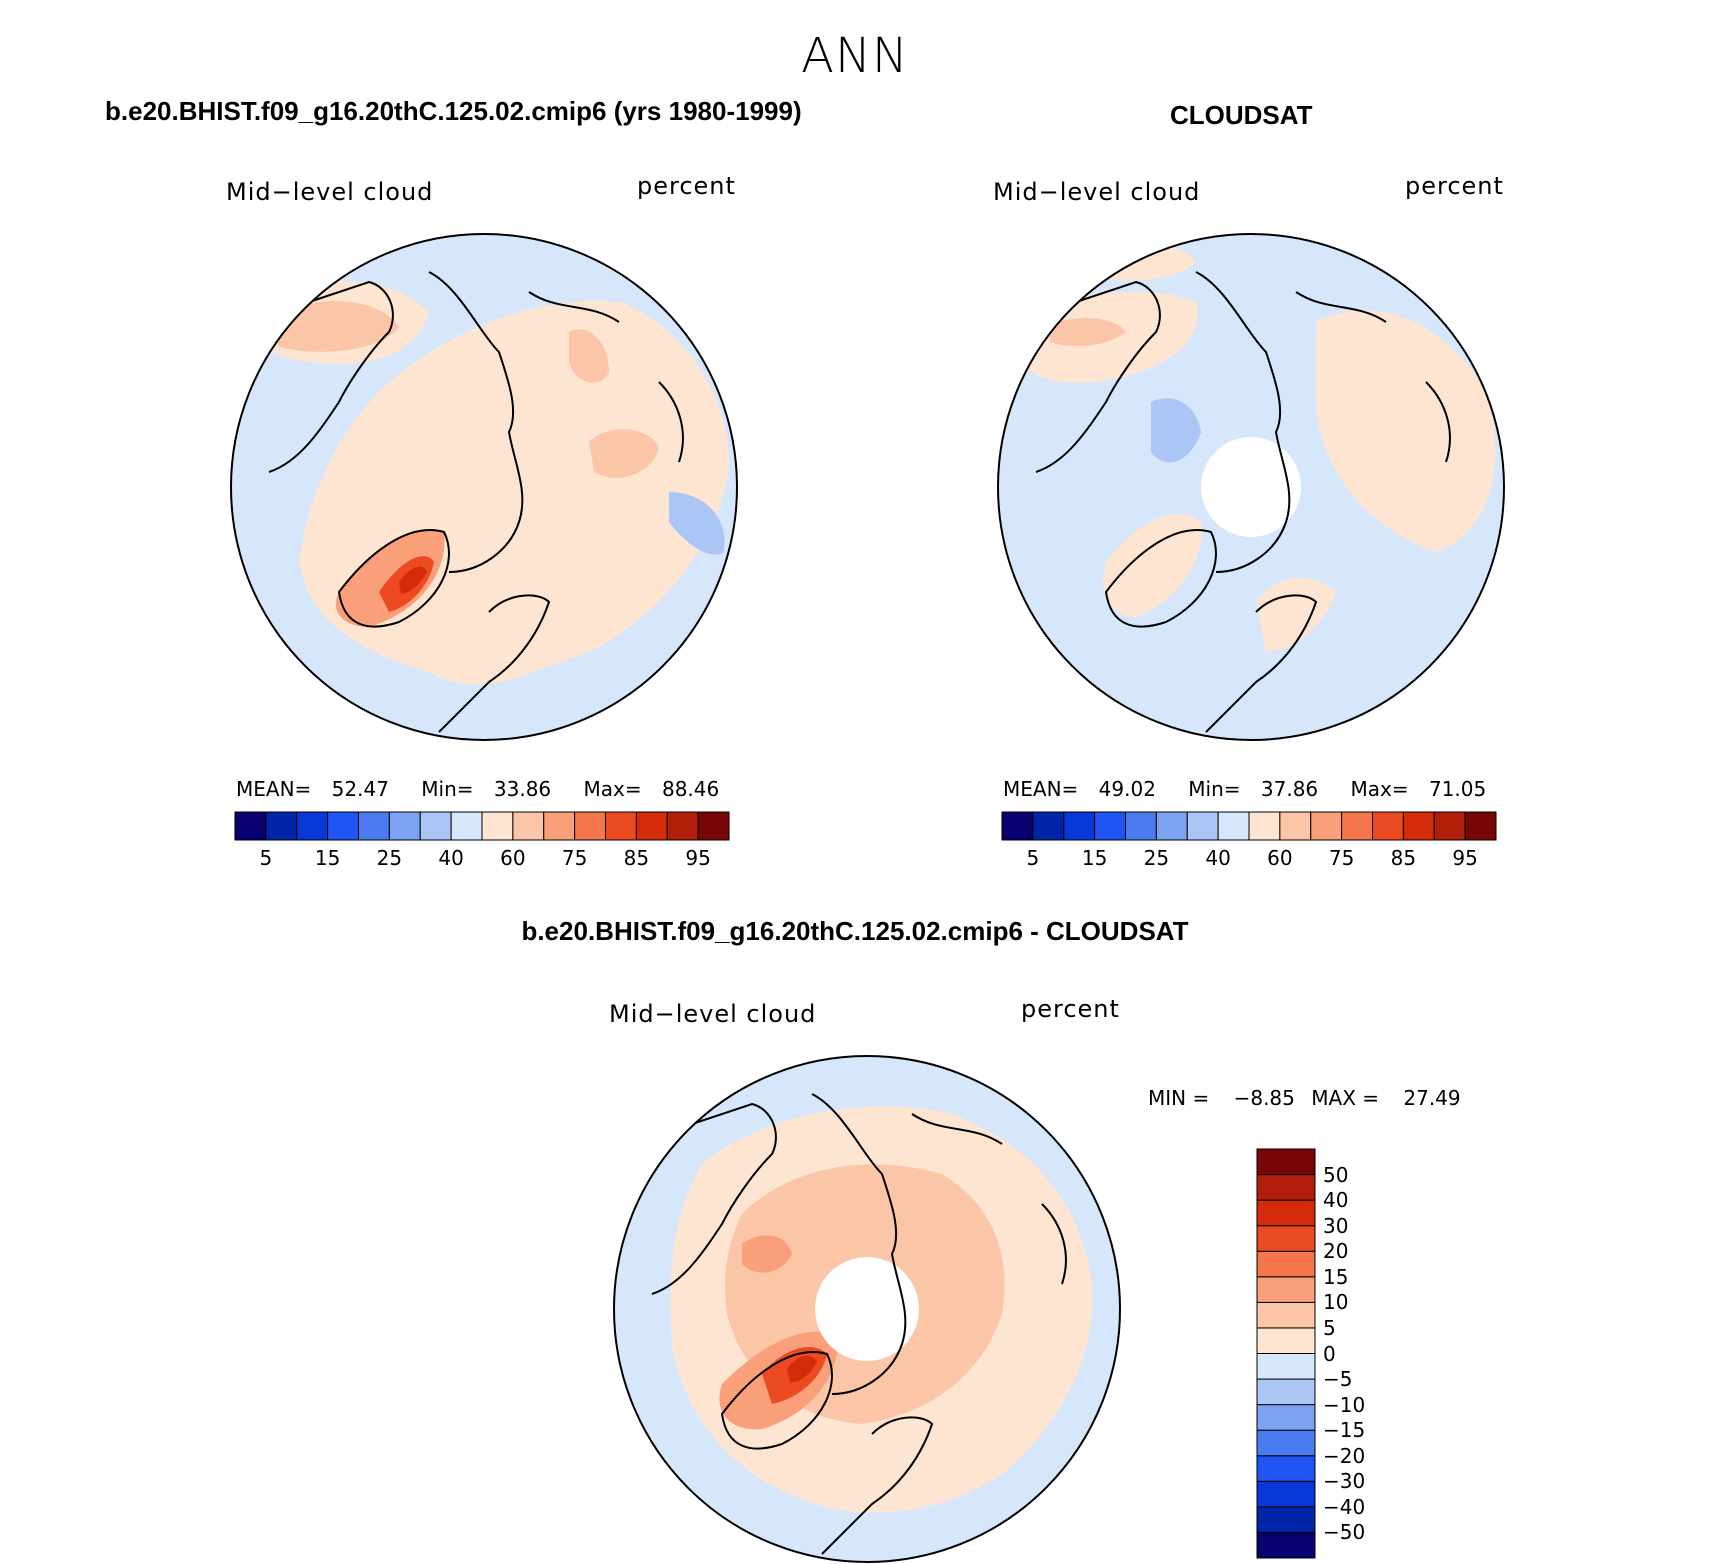 The image size is (1710, 1564). I want to click on model-mean-label: MEAN=, so click(274, 789).